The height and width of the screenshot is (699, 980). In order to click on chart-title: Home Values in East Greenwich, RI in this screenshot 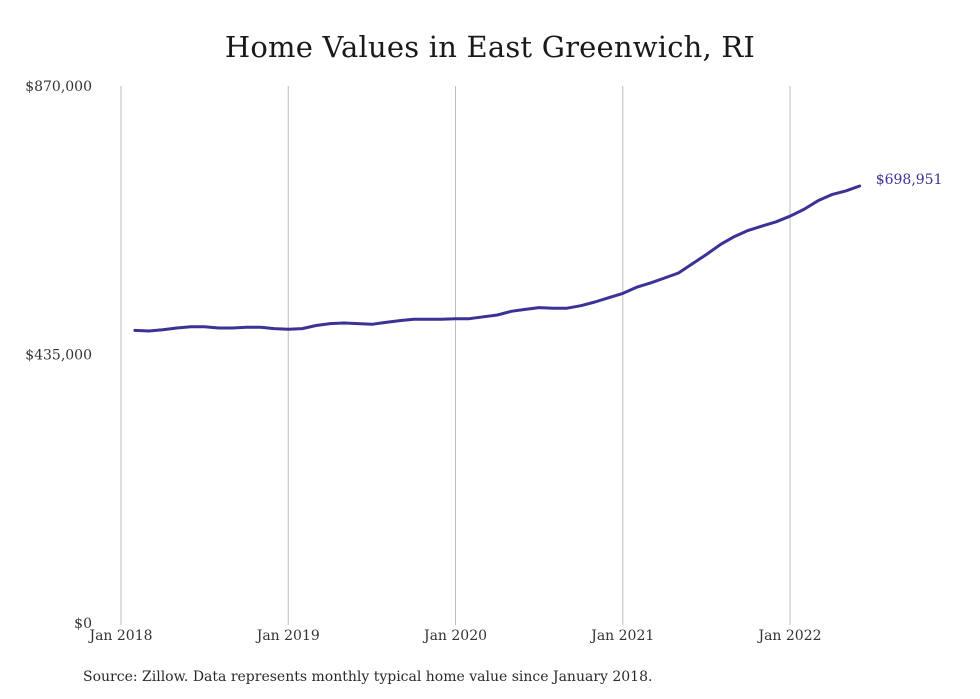, I will do `click(490, 47)`.